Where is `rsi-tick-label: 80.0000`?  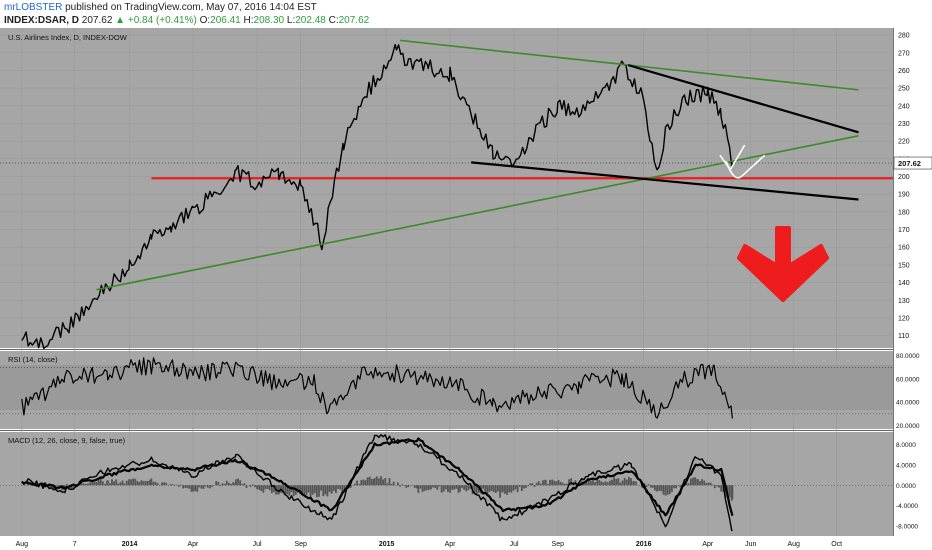
rsi-tick-label: 80.0000 is located at coordinates (908, 356).